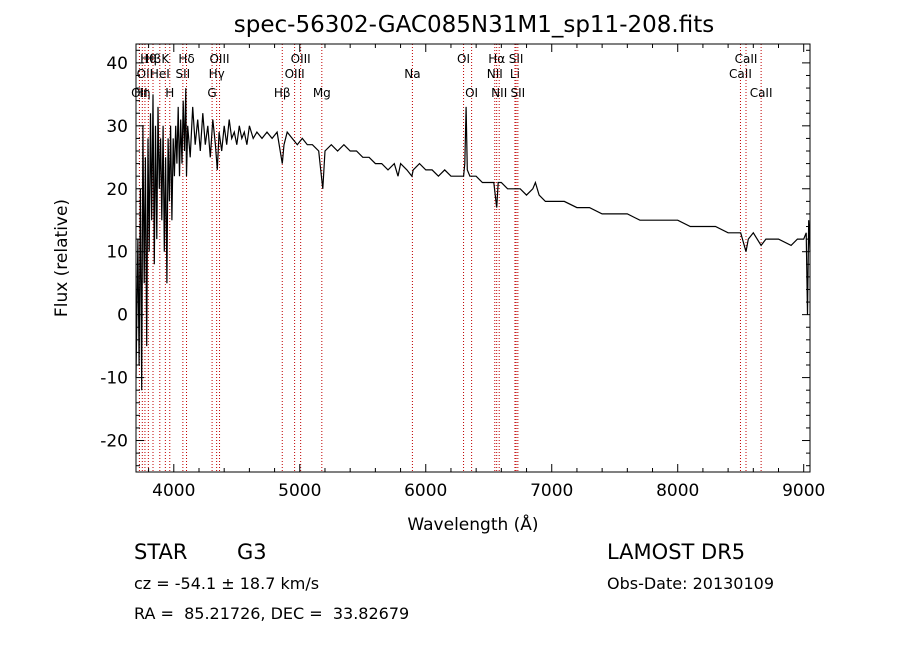  What do you see at coordinates (173, 491) in the screenshot?
I see `x-tick-label: 4000` at bounding box center [173, 491].